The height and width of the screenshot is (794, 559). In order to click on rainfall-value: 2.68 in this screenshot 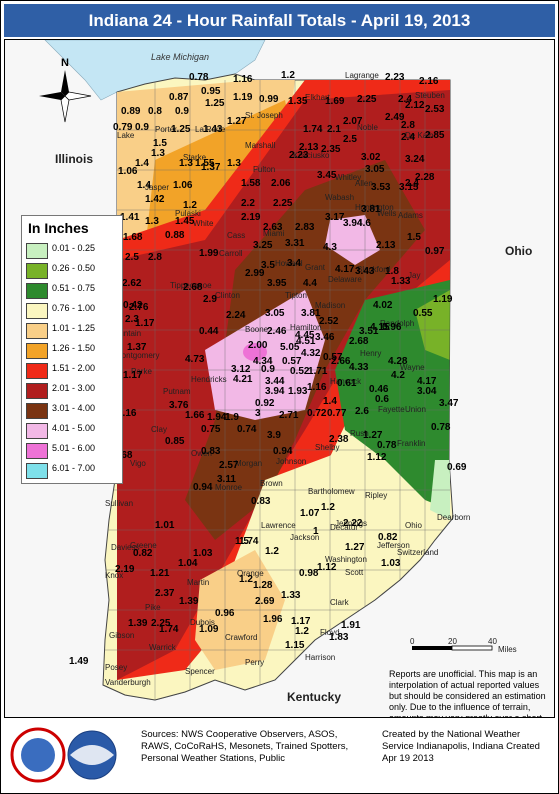, I will do `click(359, 341)`.